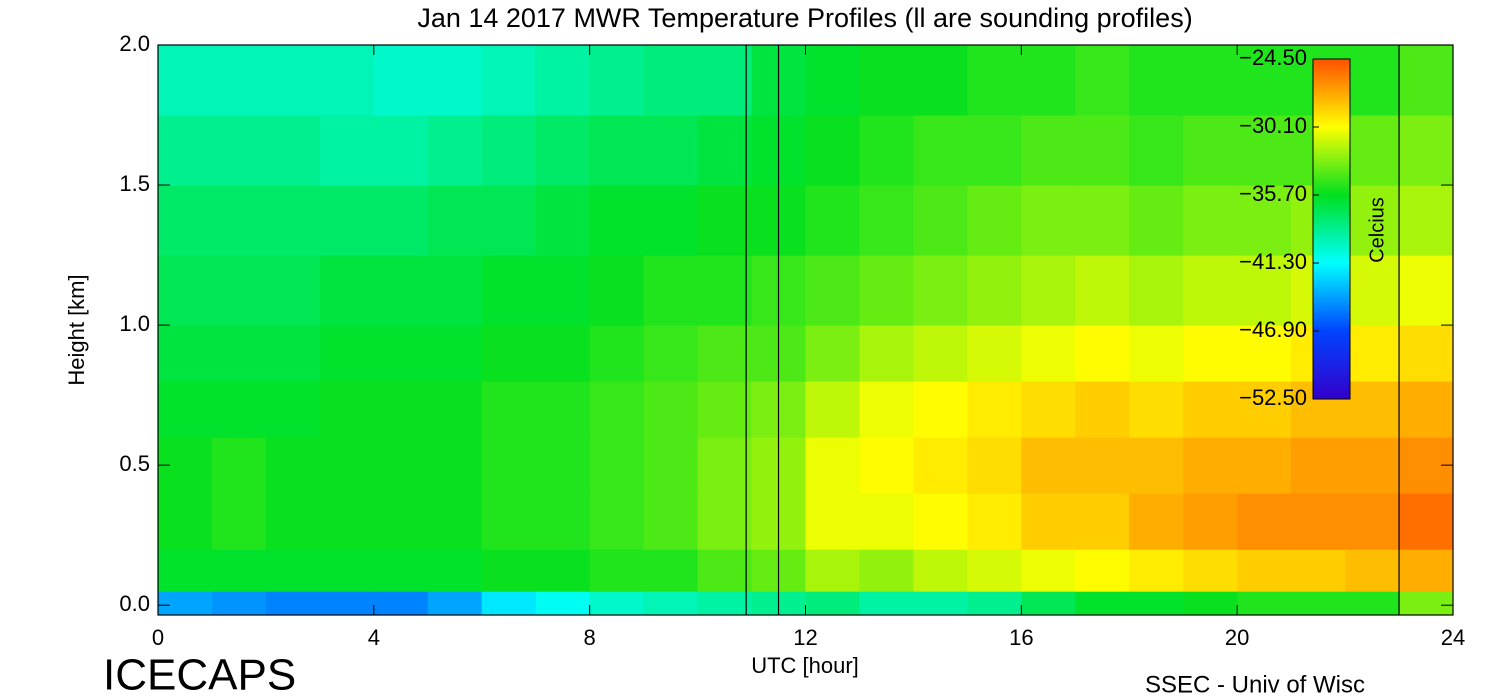 Image resolution: width=1500 pixels, height=700 pixels. What do you see at coordinates (134, 323) in the screenshot?
I see `y-tick-label: 1.0` at bounding box center [134, 323].